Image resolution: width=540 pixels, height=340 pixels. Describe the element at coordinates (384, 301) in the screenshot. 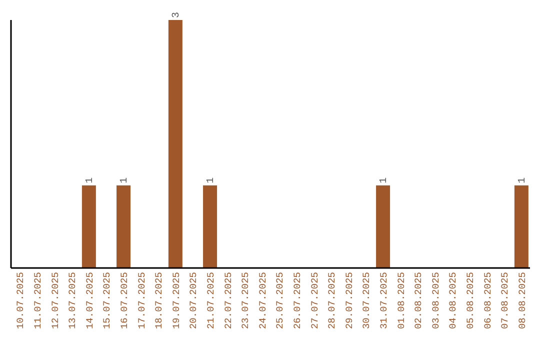

I see `x-tick-label: 31.07.2025` at that location.